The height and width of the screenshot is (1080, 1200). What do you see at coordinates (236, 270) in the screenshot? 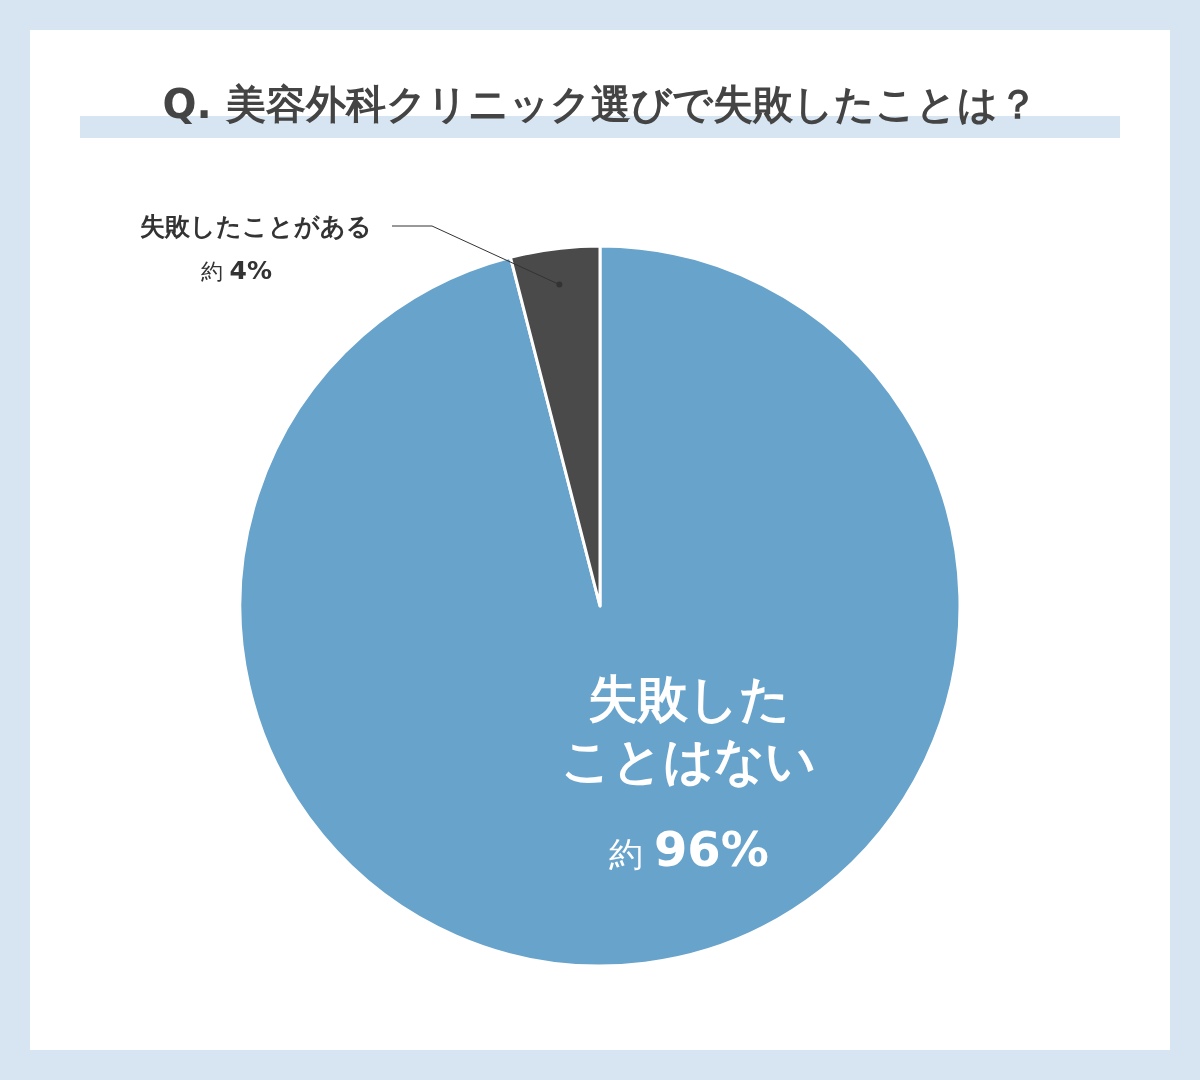
I see `data-label: 約 4%` at bounding box center [236, 270].